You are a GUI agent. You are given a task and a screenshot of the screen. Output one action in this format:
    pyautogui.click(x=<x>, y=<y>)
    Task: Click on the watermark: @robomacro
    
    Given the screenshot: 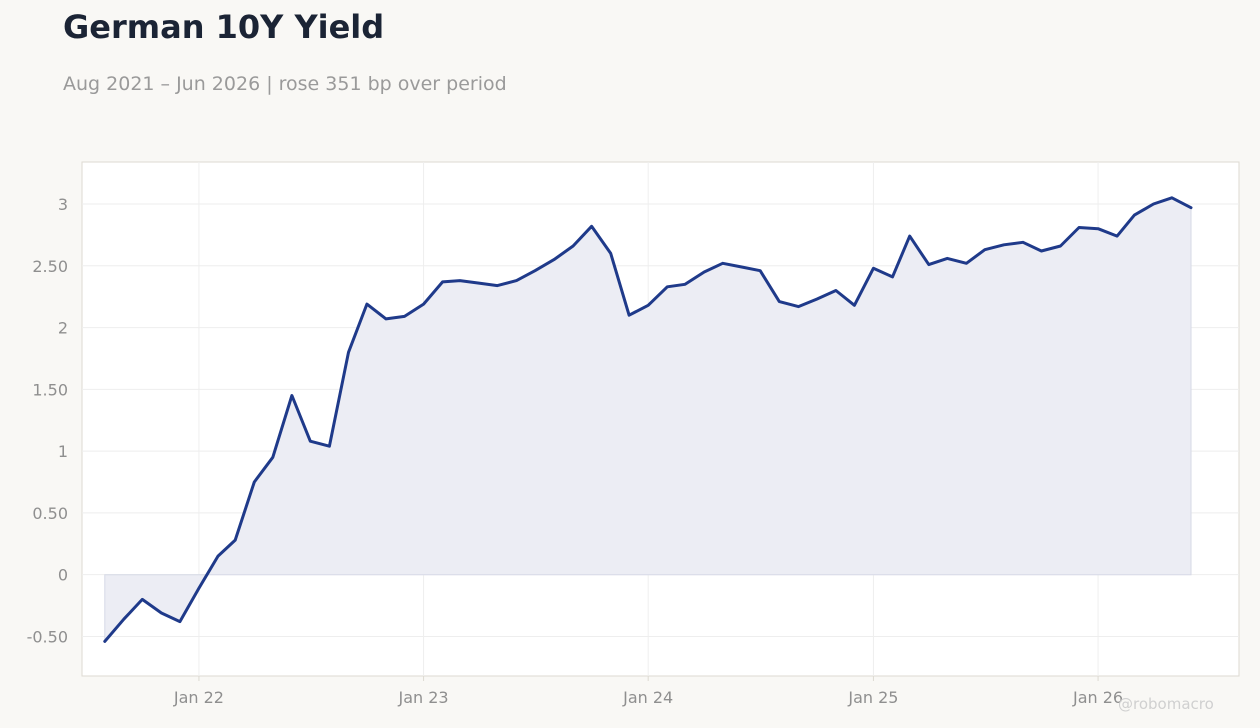 What is the action you would take?
    pyautogui.click(x=1166, y=704)
    